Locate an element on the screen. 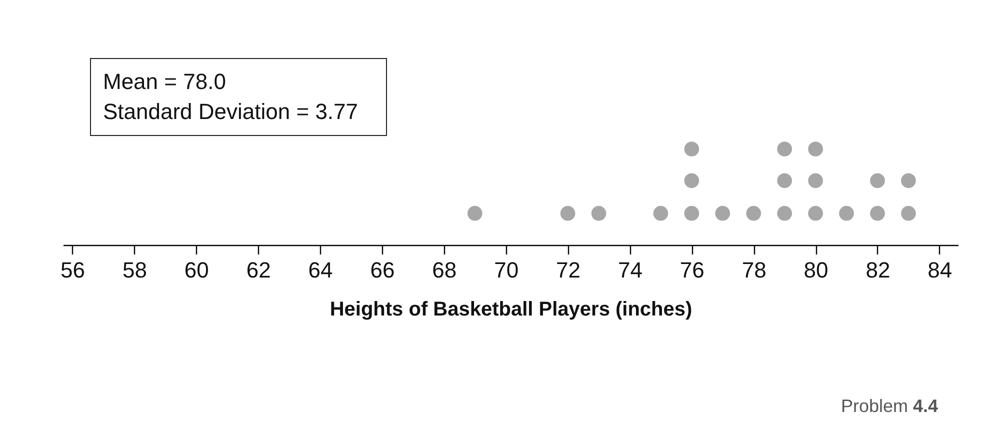  x-tick-label: 84 is located at coordinates (940, 270).